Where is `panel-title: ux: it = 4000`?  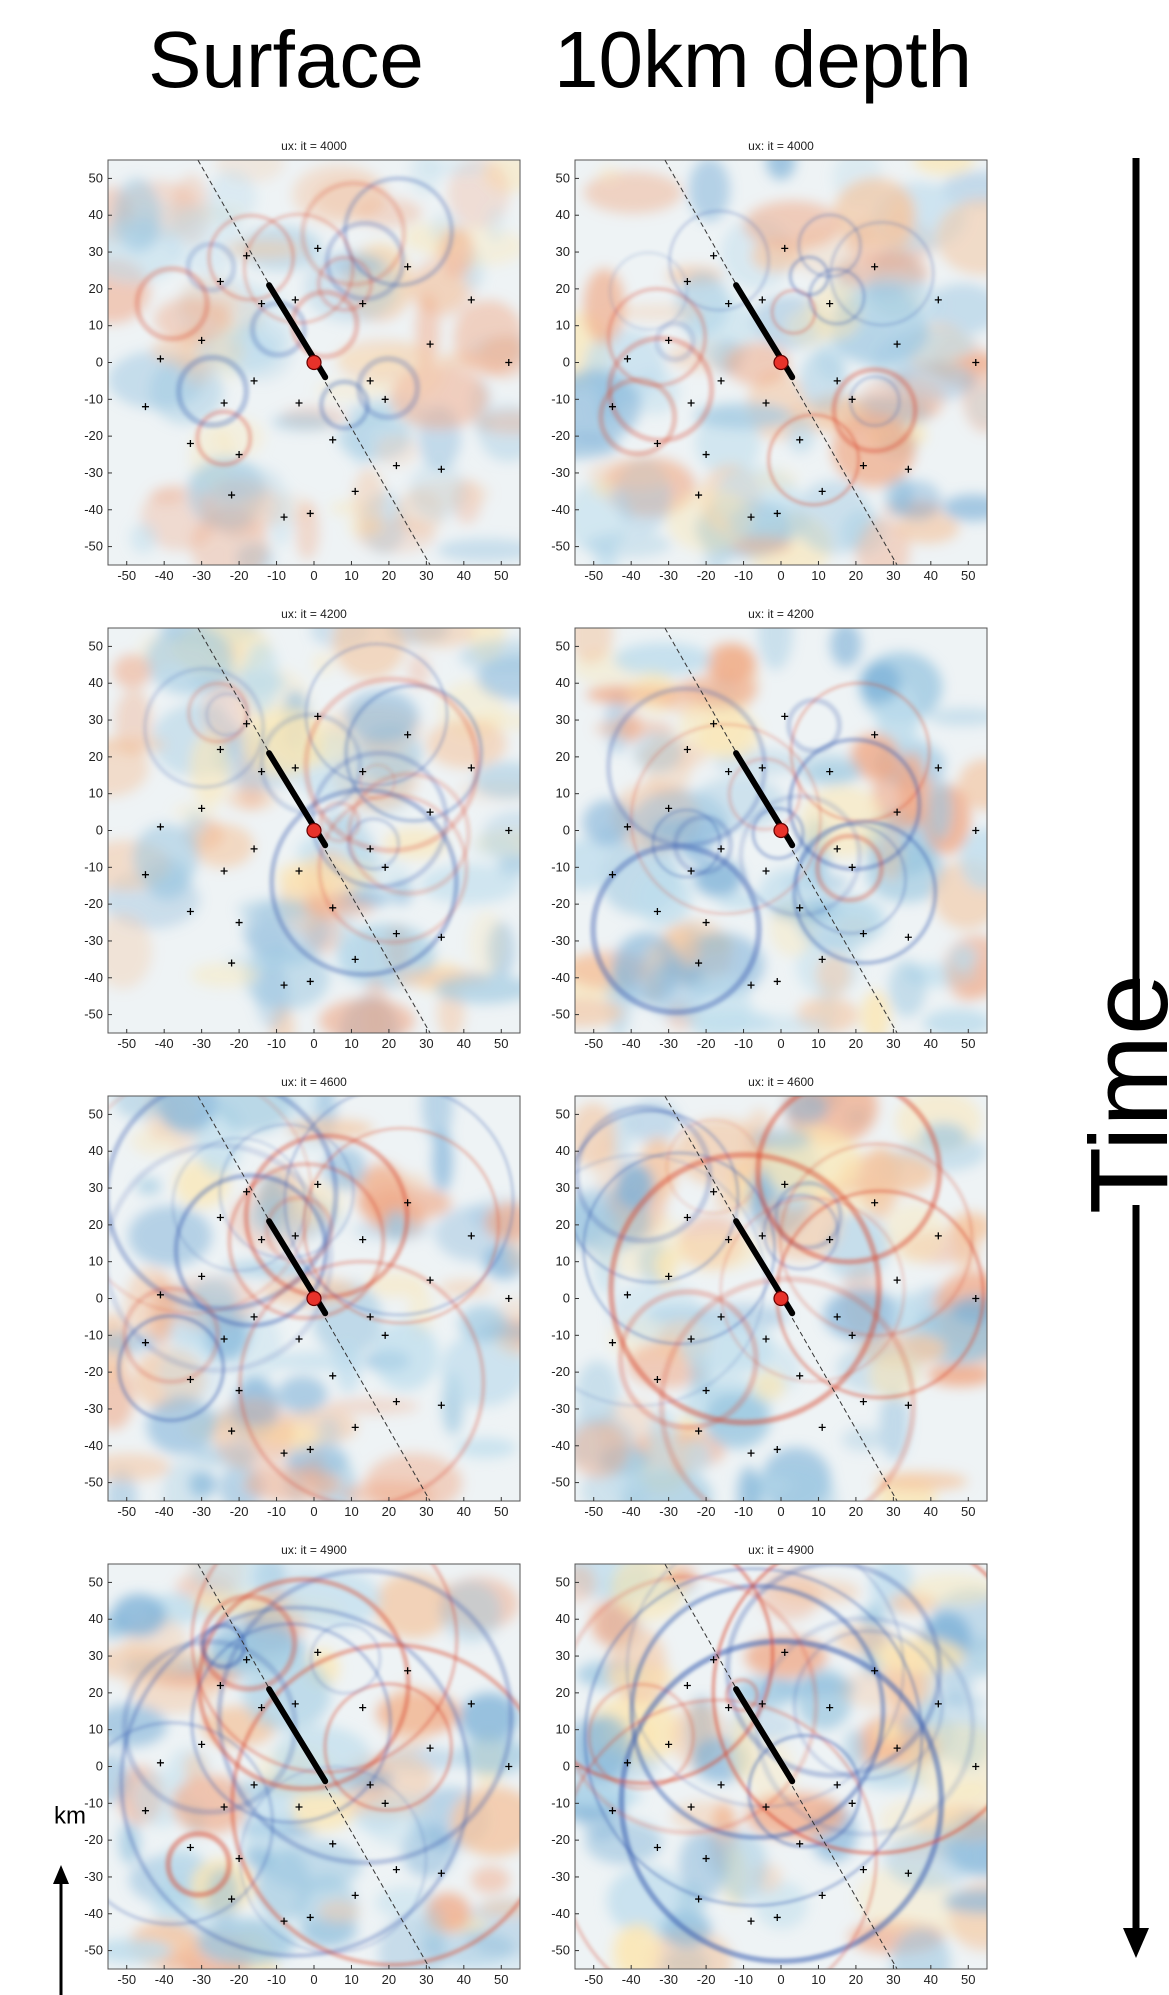
panel-title: ux: it = 4000 is located at coordinates (781, 146).